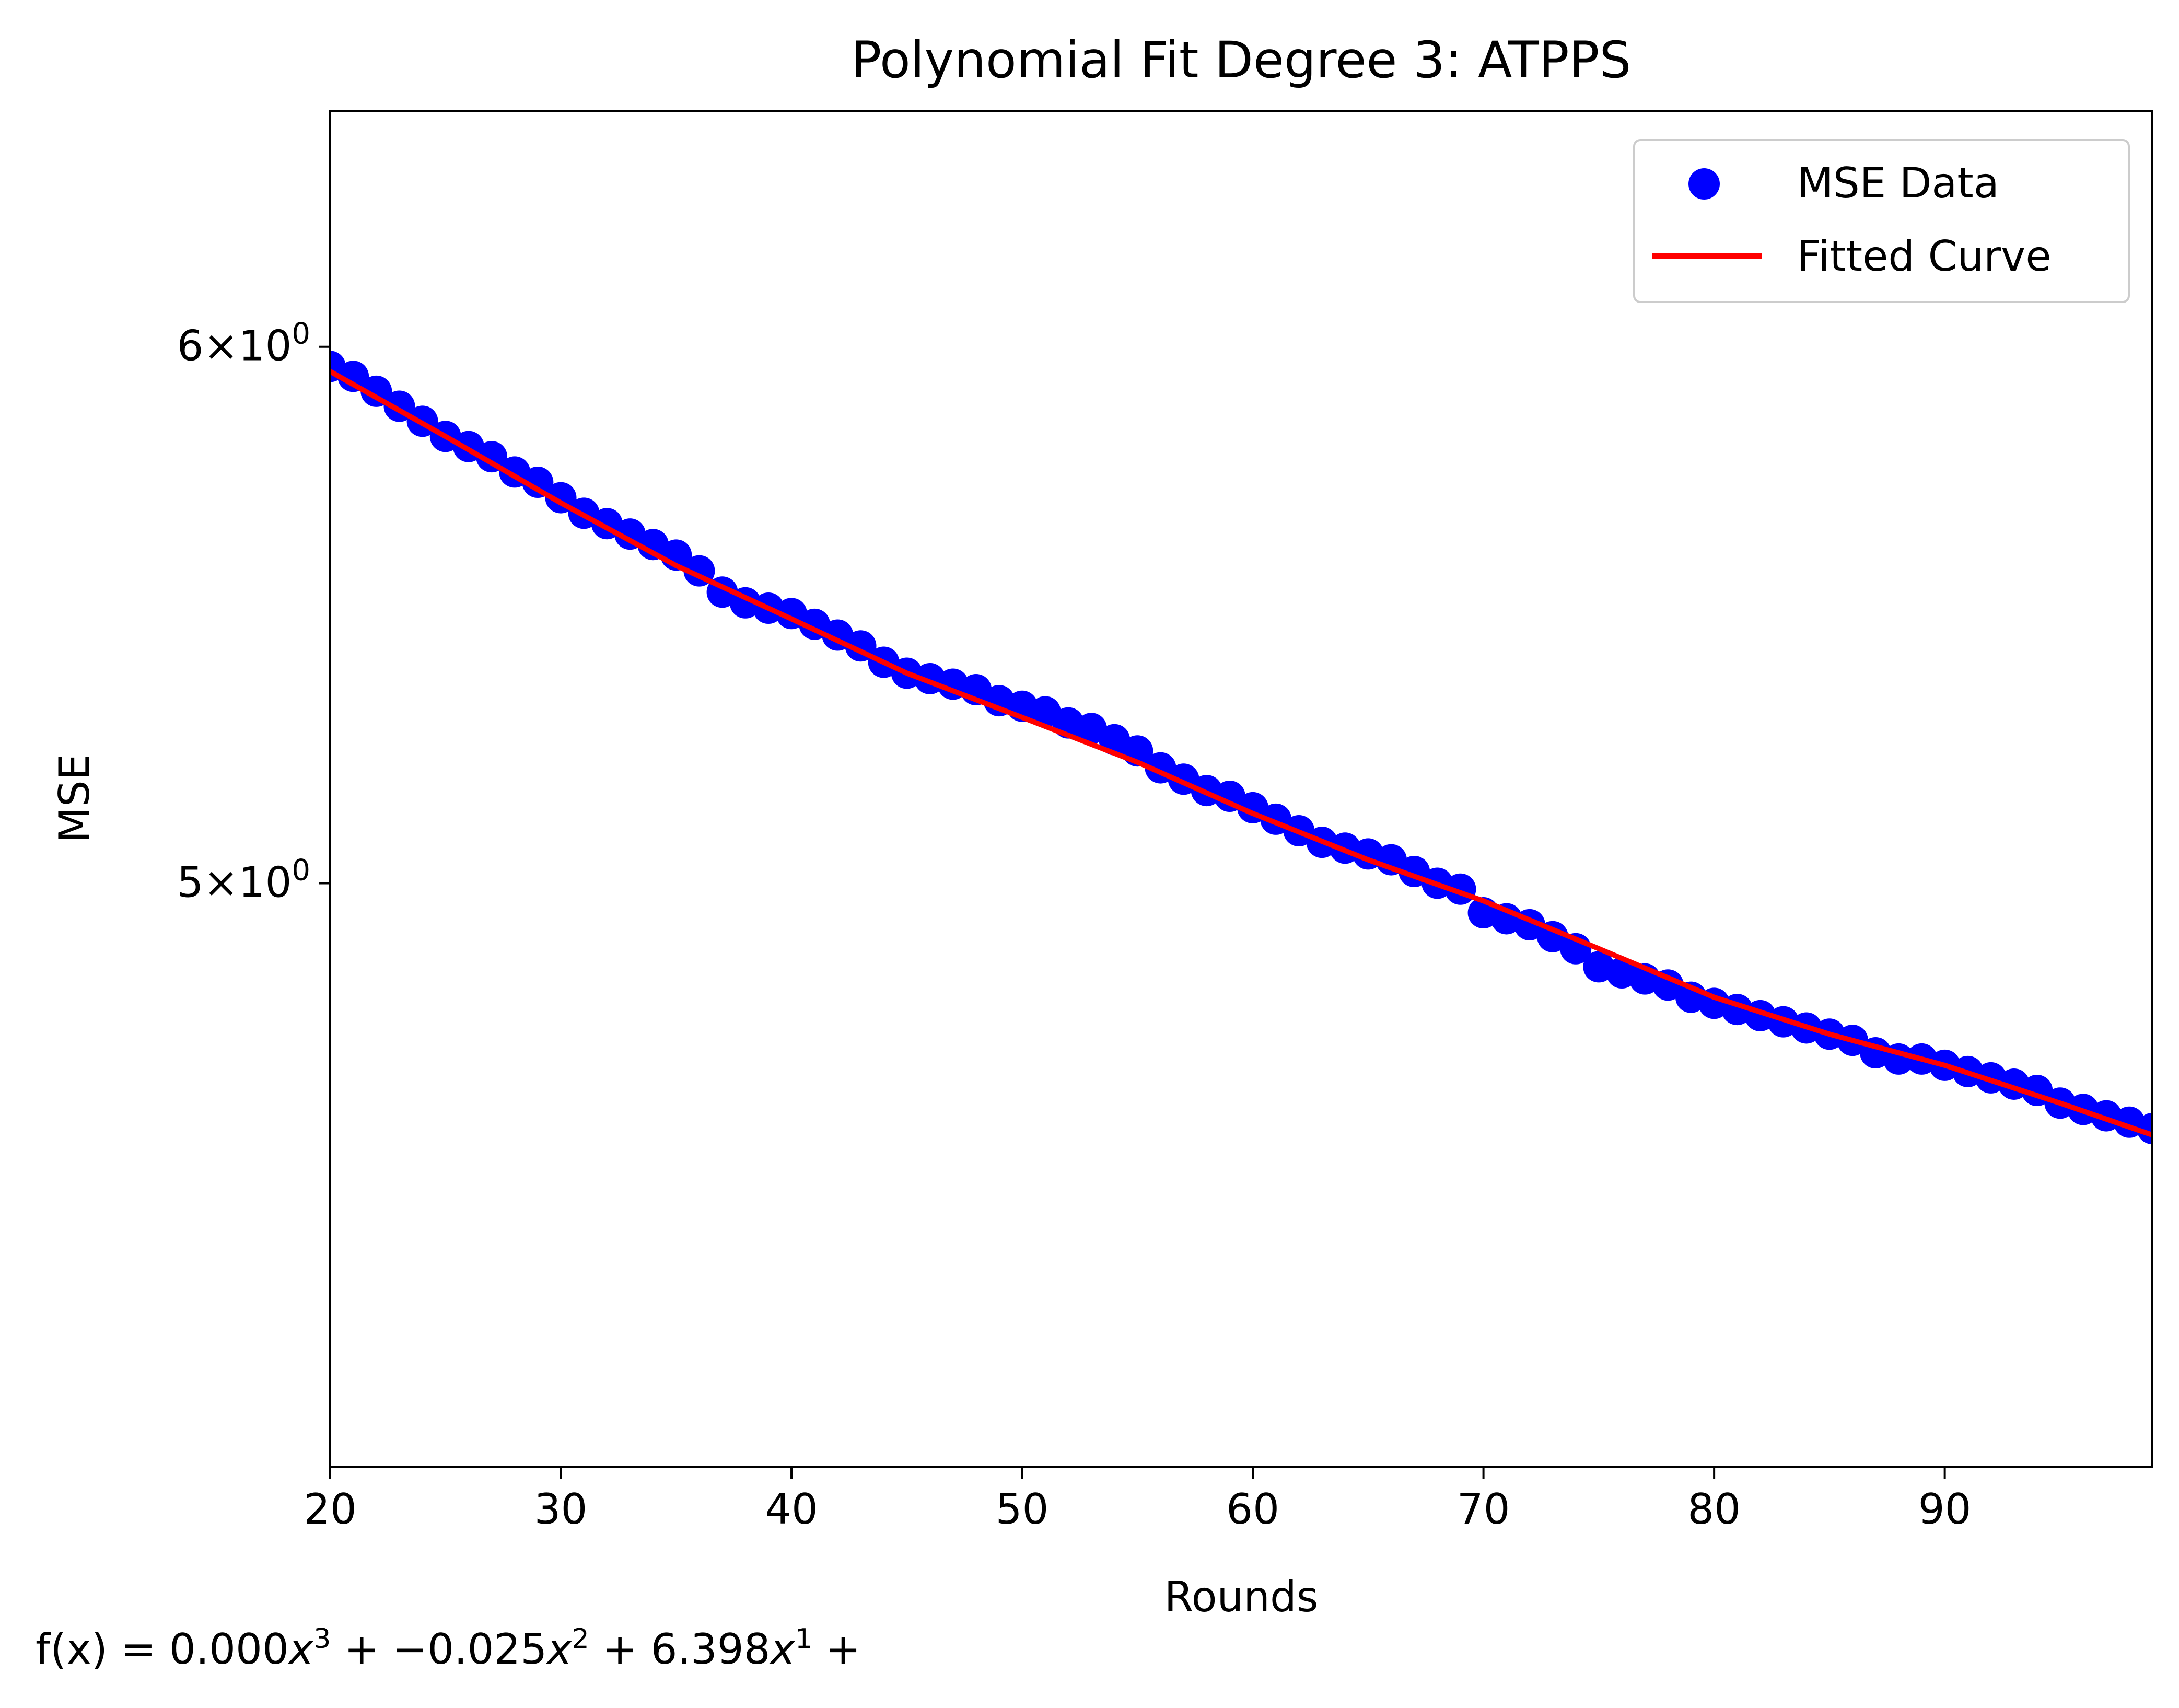  I want to click on x-tick-label: 90, so click(1945, 1509).